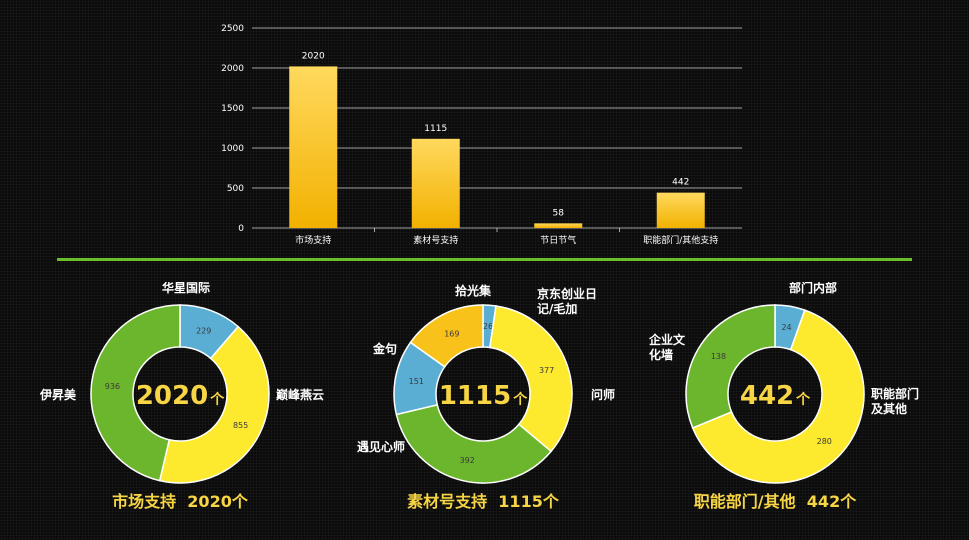 The width and height of the screenshot is (969, 540). Describe the element at coordinates (180, 396) in the screenshot. I see `donut-center-total: 2020 个` at that location.